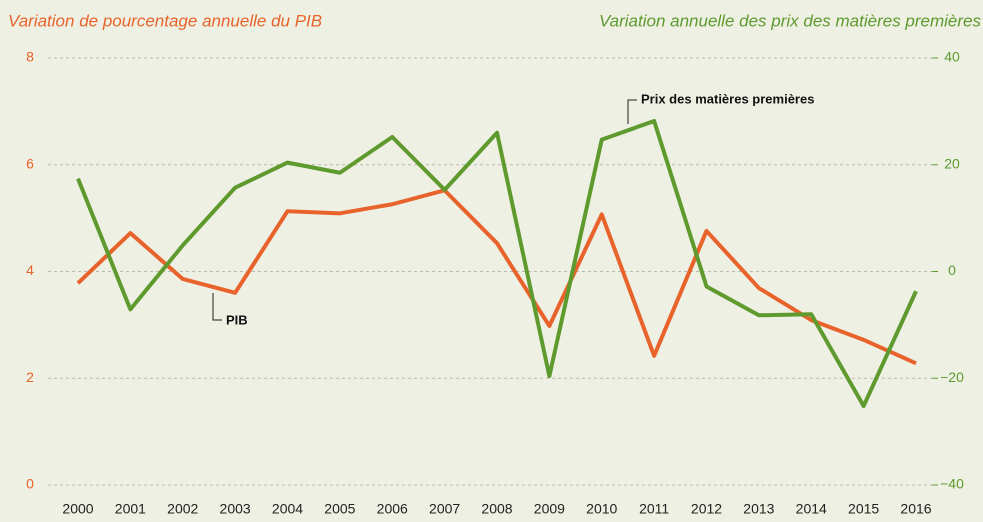 The width and height of the screenshot is (983, 522). I want to click on x-tick-label: 2000, so click(77, 509).